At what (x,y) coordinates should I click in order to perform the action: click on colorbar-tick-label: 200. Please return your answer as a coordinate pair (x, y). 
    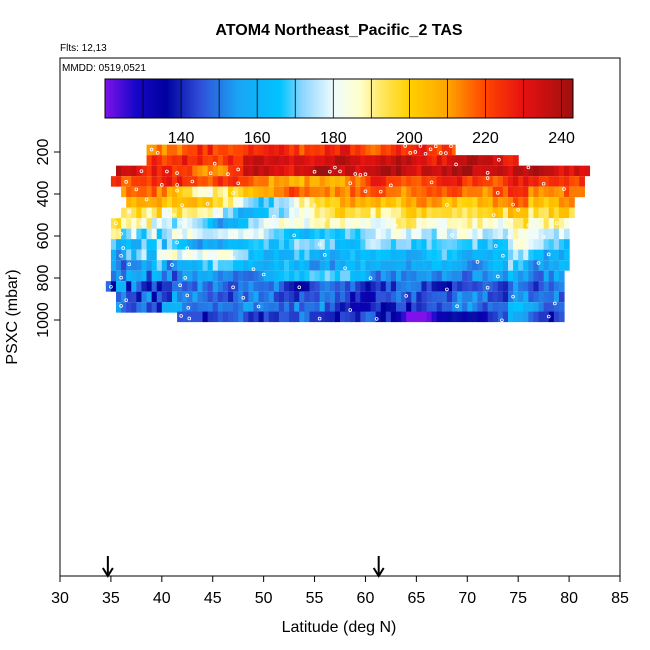
    Looking at the image, I should click on (409, 138).